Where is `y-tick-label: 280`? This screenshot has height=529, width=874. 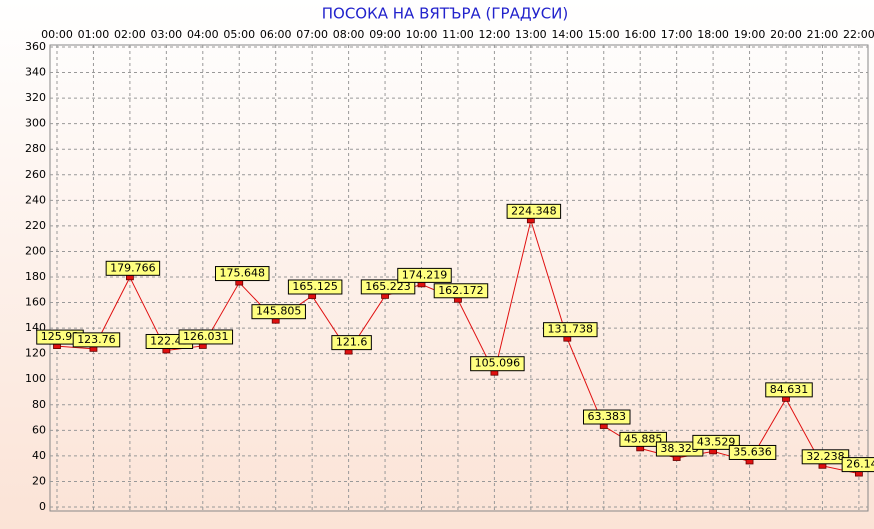 y-tick-label: 280 is located at coordinates (35, 148).